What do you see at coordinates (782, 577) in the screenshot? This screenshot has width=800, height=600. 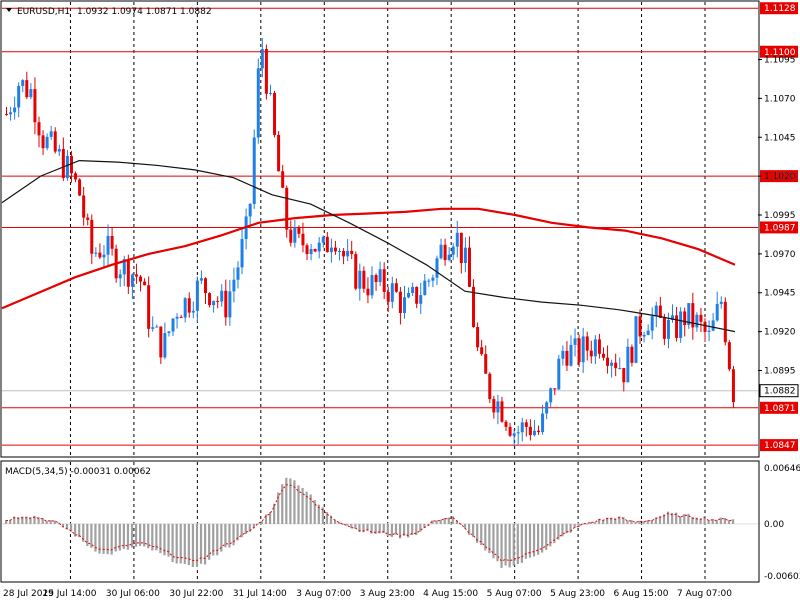 I see `macd-tick-bottom: -0.00603` at bounding box center [782, 577].